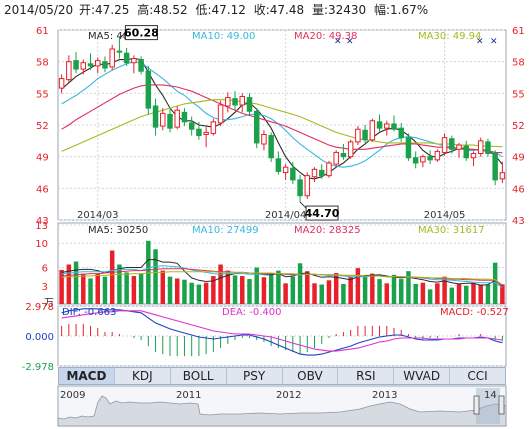 The height and width of the screenshot is (429, 531). Describe the element at coordinates (322, 213) in the screenshot. I see `low-label-box` at that location.